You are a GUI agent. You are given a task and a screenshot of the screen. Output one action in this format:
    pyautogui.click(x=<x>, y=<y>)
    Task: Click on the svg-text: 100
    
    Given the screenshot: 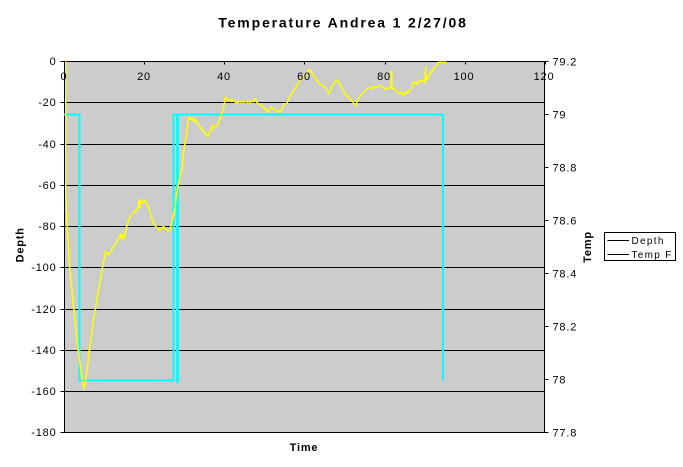 What is the action you would take?
    pyautogui.click(x=464, y=77)
    